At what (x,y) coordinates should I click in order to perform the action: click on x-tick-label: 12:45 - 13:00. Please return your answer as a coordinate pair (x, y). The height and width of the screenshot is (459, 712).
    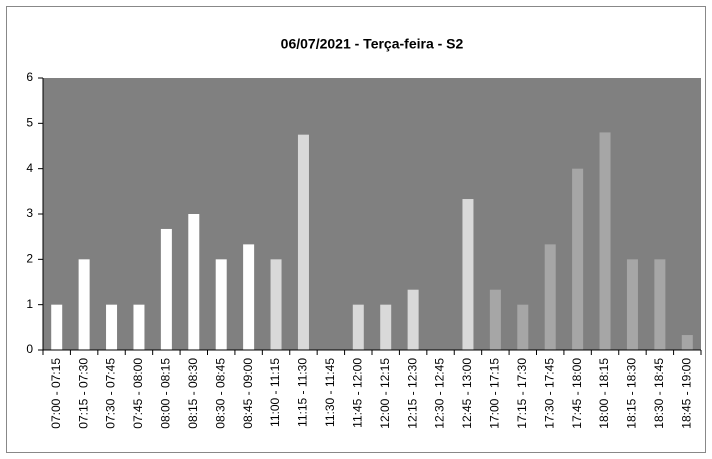
    Looking at the image, I should click on (467, 393).